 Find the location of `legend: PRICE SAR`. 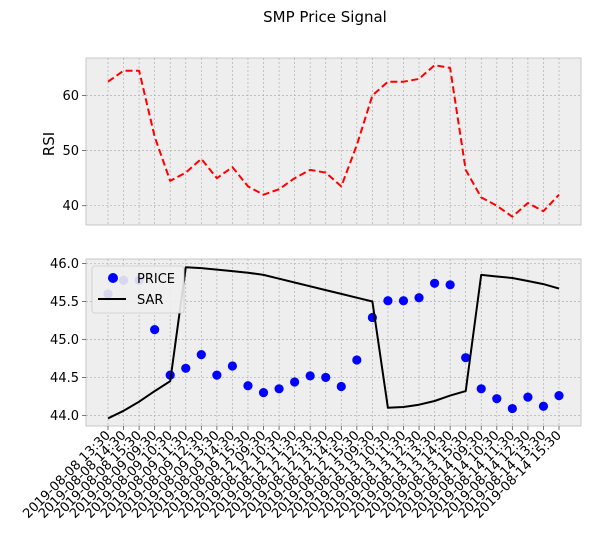

legend: PRICE SAR is located at coordinates (138, 289).